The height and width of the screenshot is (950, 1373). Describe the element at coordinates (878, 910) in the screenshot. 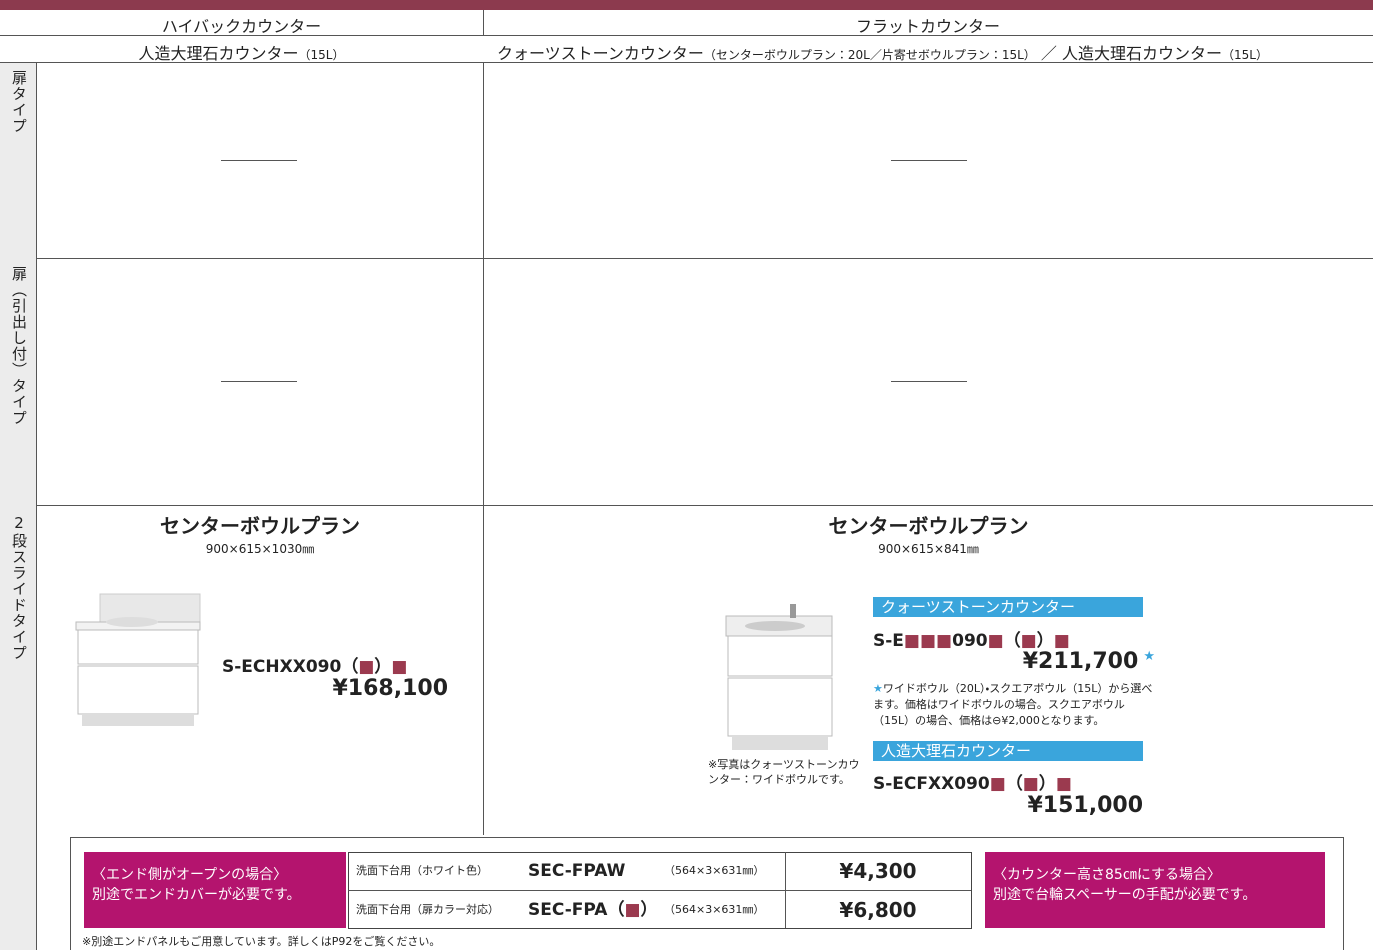

I see `price: ¥6,800` at that location.